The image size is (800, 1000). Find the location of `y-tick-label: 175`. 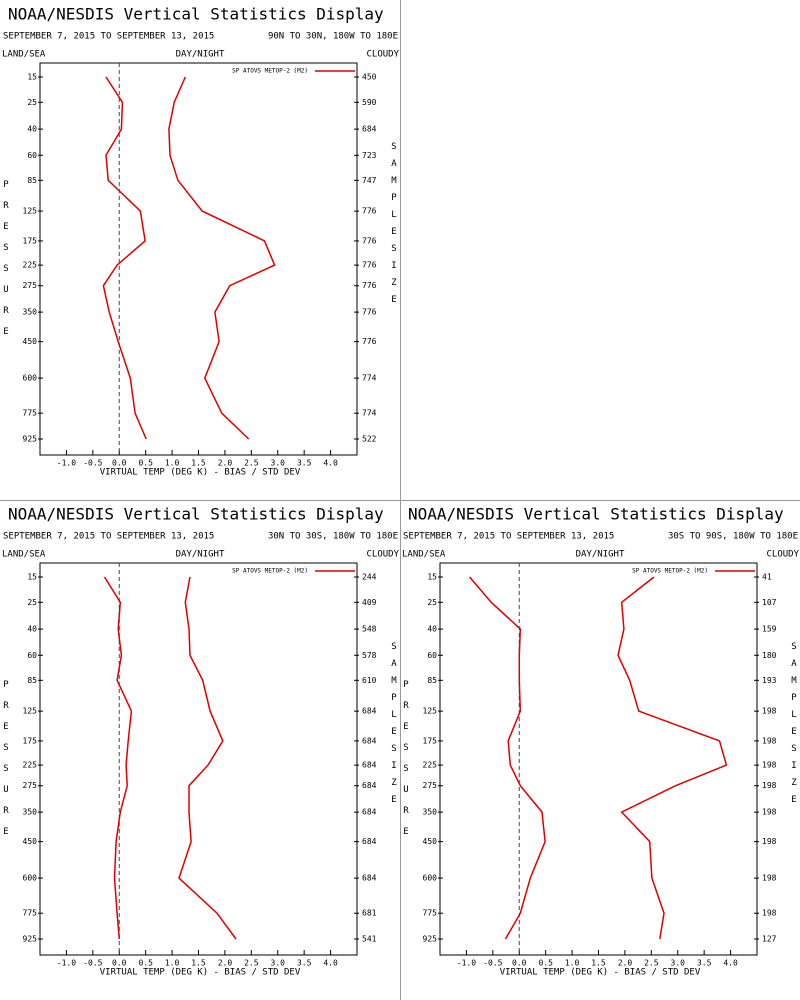

y-tick-label: 175 is located at coordinates (30, 740).